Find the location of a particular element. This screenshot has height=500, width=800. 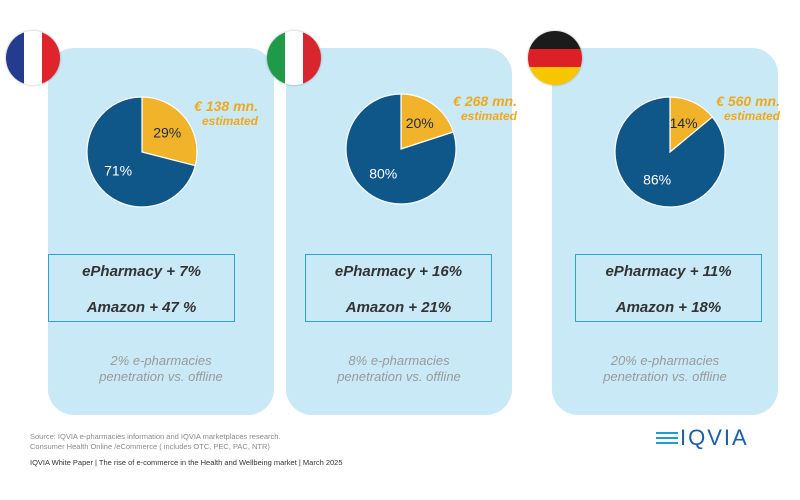

market-size-italy: € 268 mn. estimated is located at coordinates (485, 108).